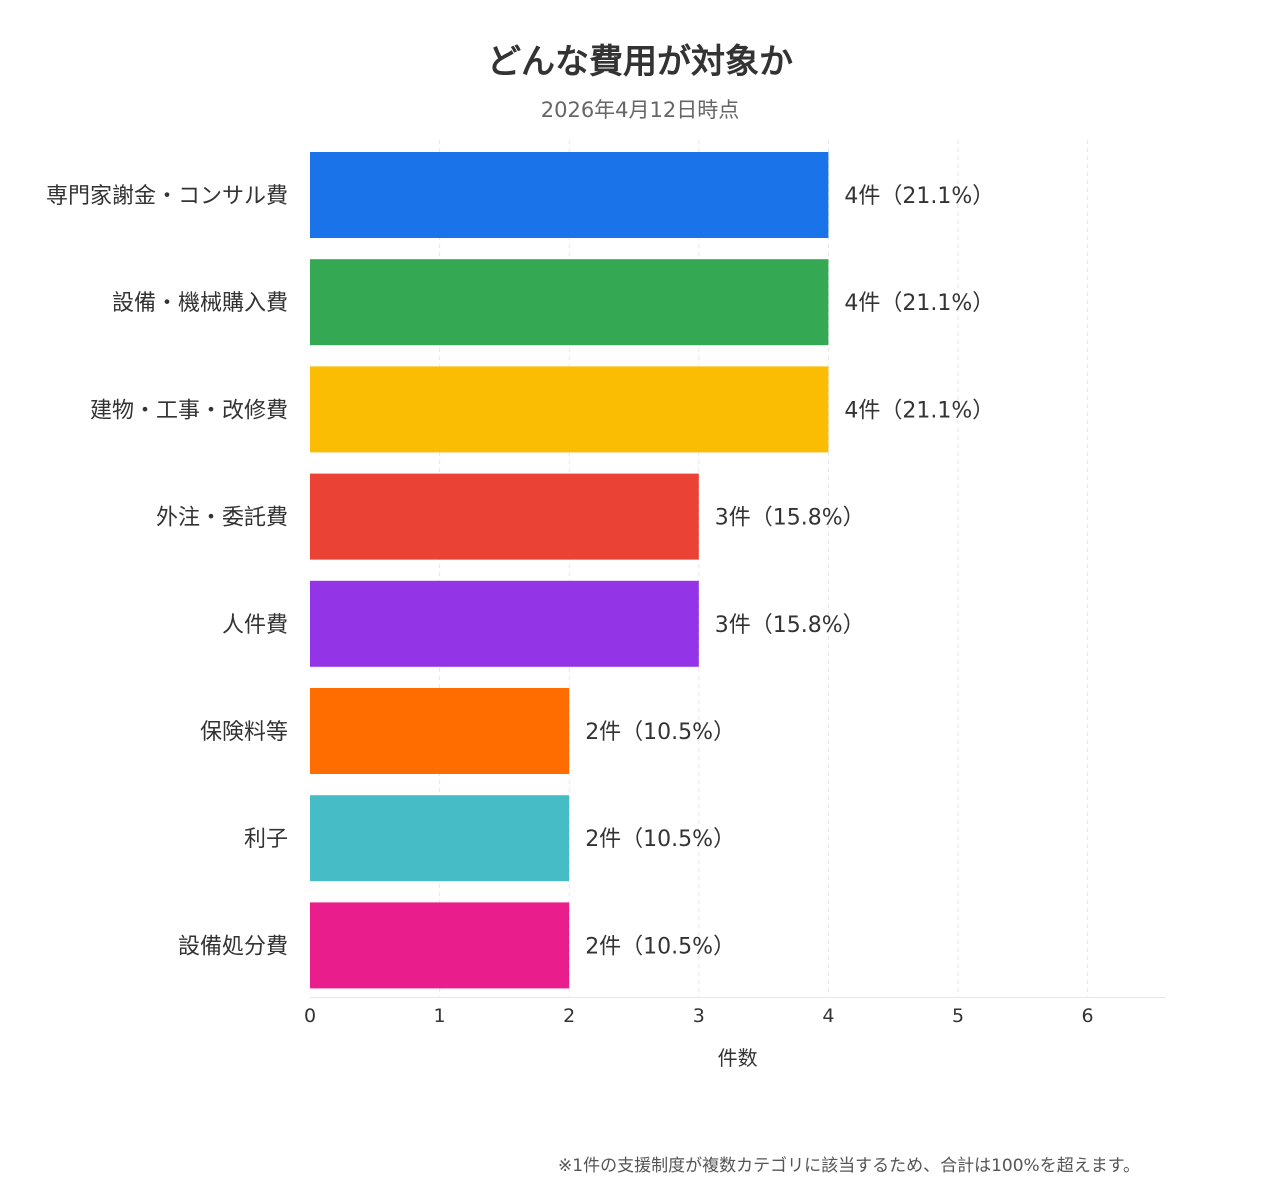 The width and height of the screenshot is (1280, 1190). I want to click on category-label: 建物・工事・改修費, so click(189, 410).